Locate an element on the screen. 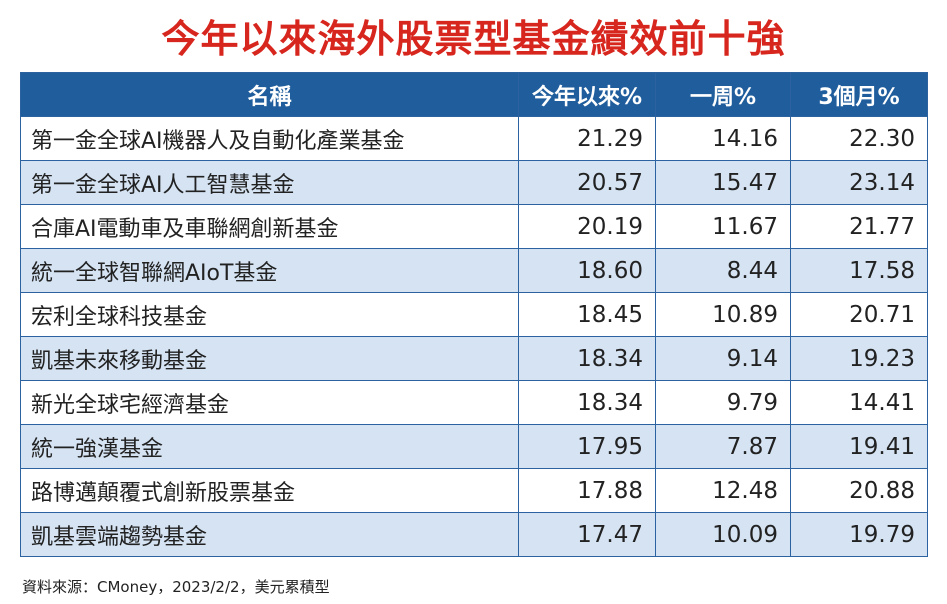 The width and height of the screenshot is (947, 604). return-value: 17.95 is located at coordinates (587, 446).